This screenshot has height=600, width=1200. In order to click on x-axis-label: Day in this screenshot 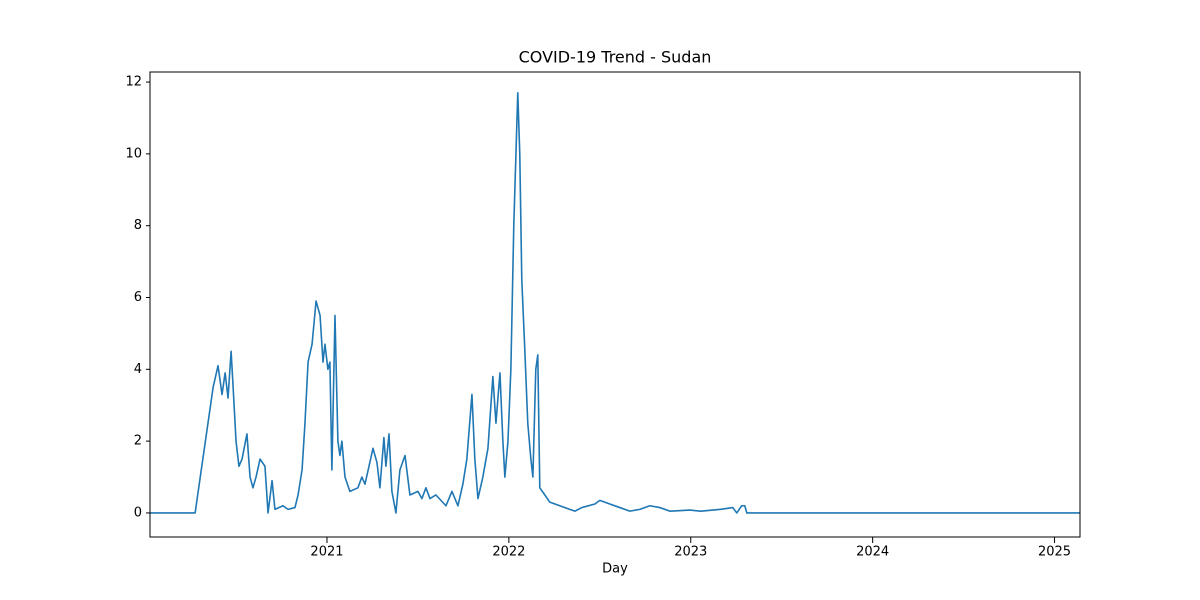, I will do `click(615, 569)`.